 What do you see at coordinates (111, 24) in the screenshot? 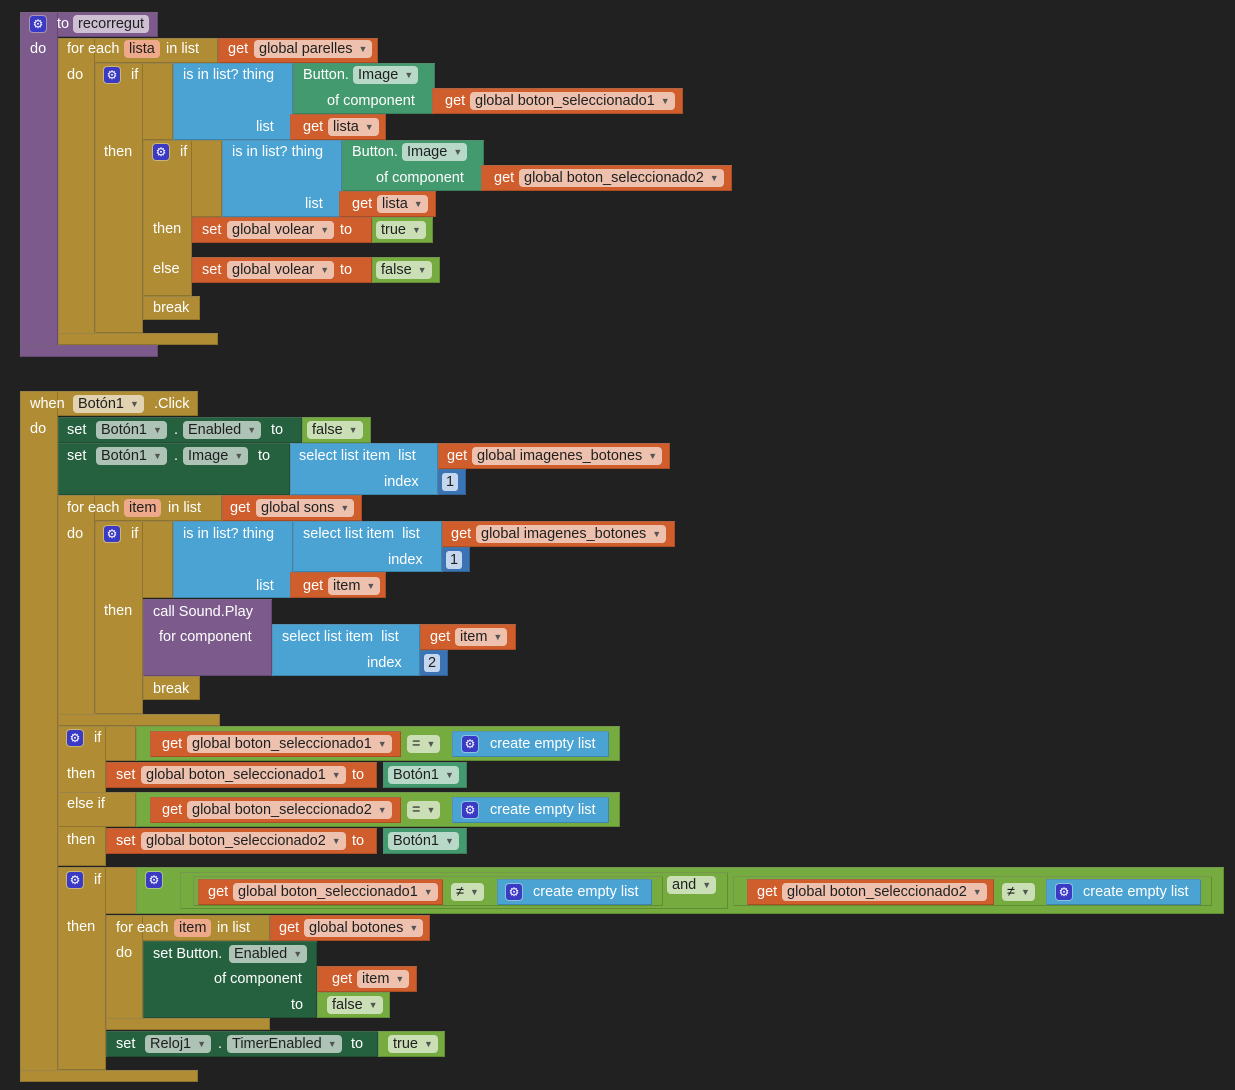
I see `procedure-name-field: recorregut` at bounding box center [111, 24].